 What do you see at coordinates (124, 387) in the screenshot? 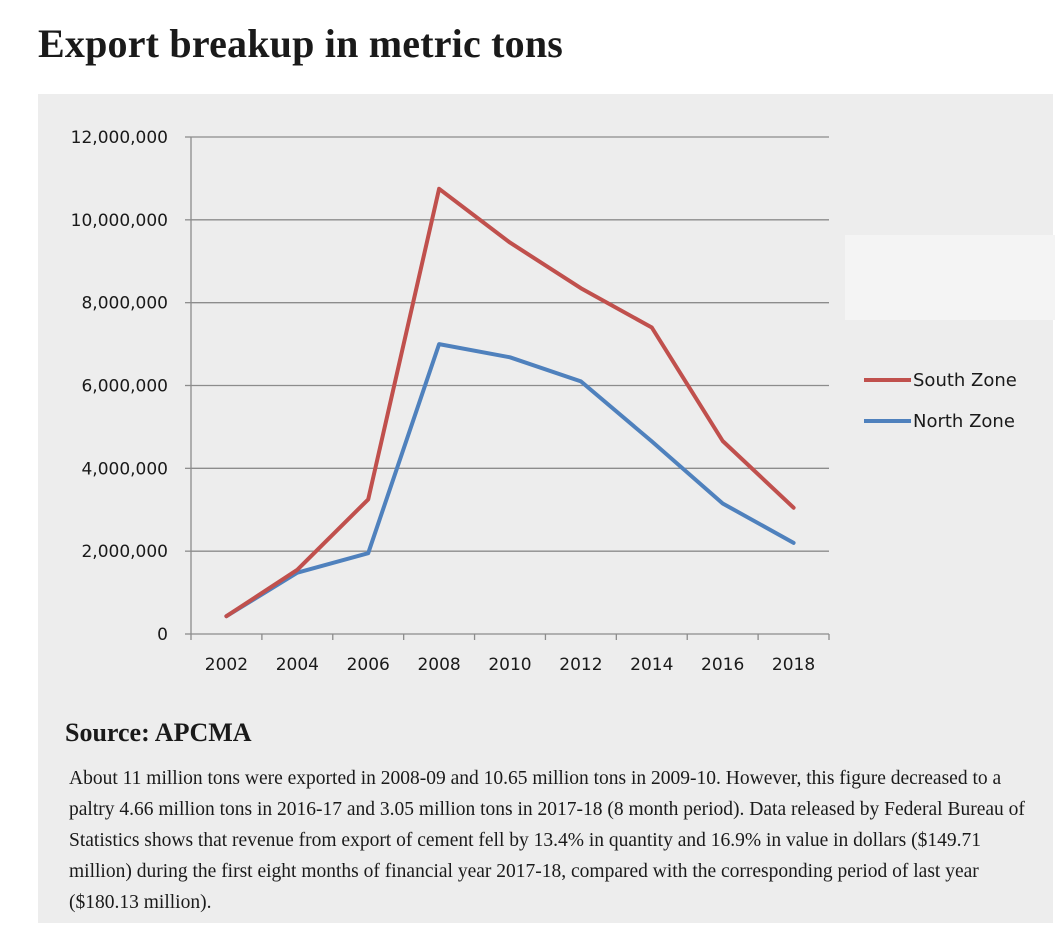
I see `y-tick-label: 6,000,000` at bounding box center [124, 387].